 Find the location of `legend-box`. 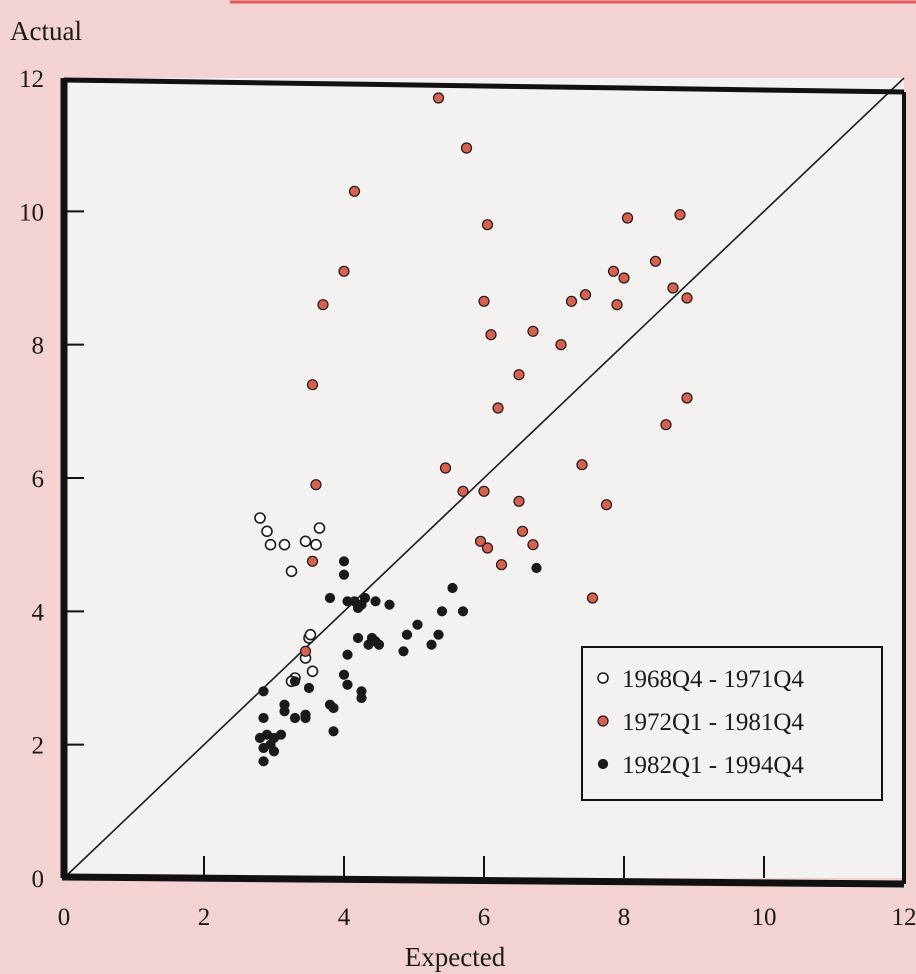

legend-box is located at coordinates (732, 723).